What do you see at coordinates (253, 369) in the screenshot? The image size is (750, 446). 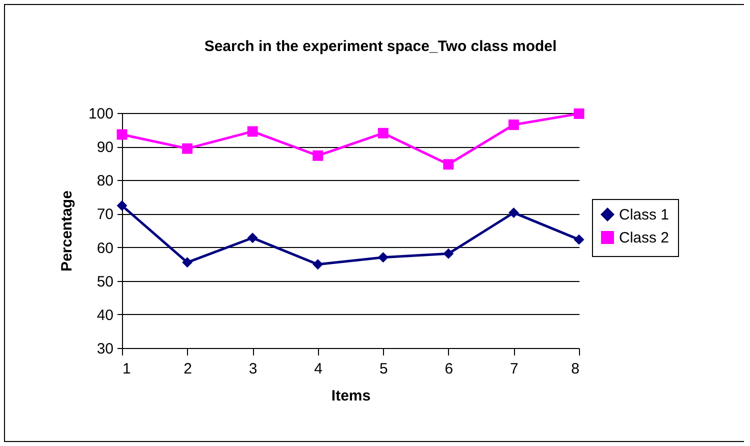 I see `x-tick-label: 3` at bounding box center [253, 369].